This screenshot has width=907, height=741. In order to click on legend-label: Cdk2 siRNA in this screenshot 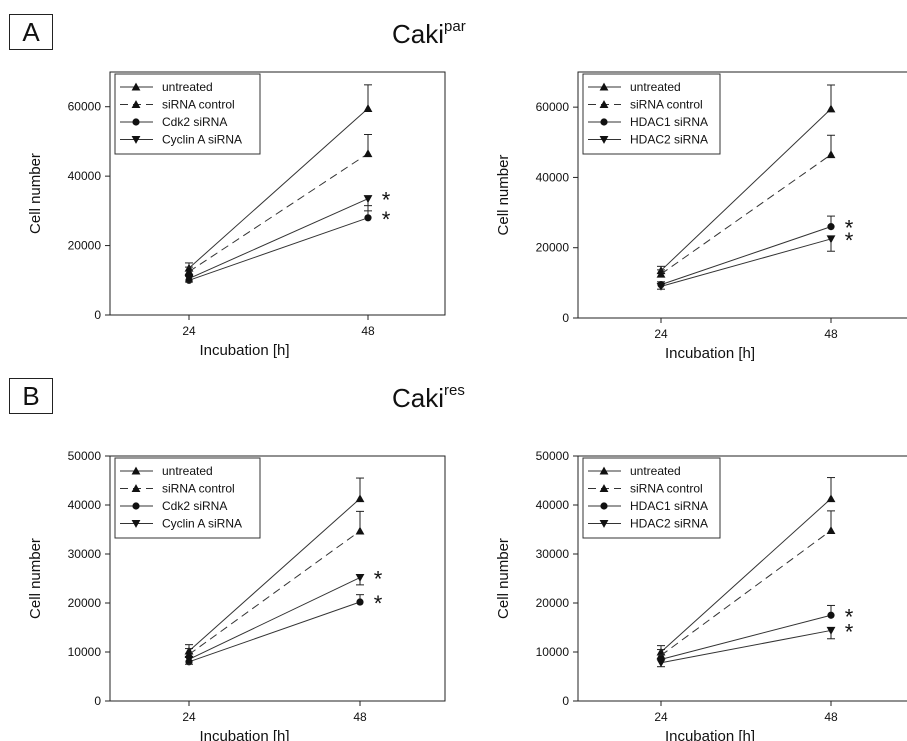, I will do `click(194, 122)`.